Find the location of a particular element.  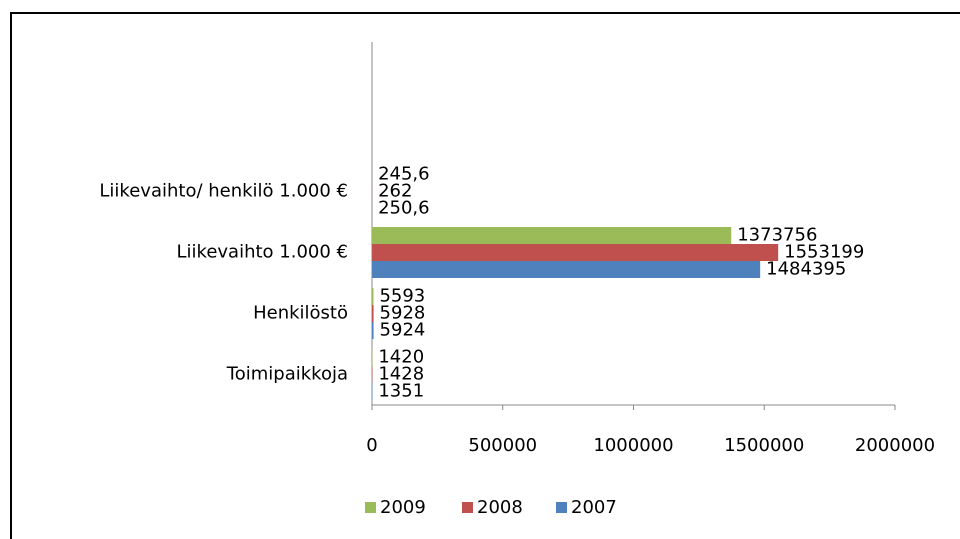

data-label: 5593 is located at coordinates (402, 296).